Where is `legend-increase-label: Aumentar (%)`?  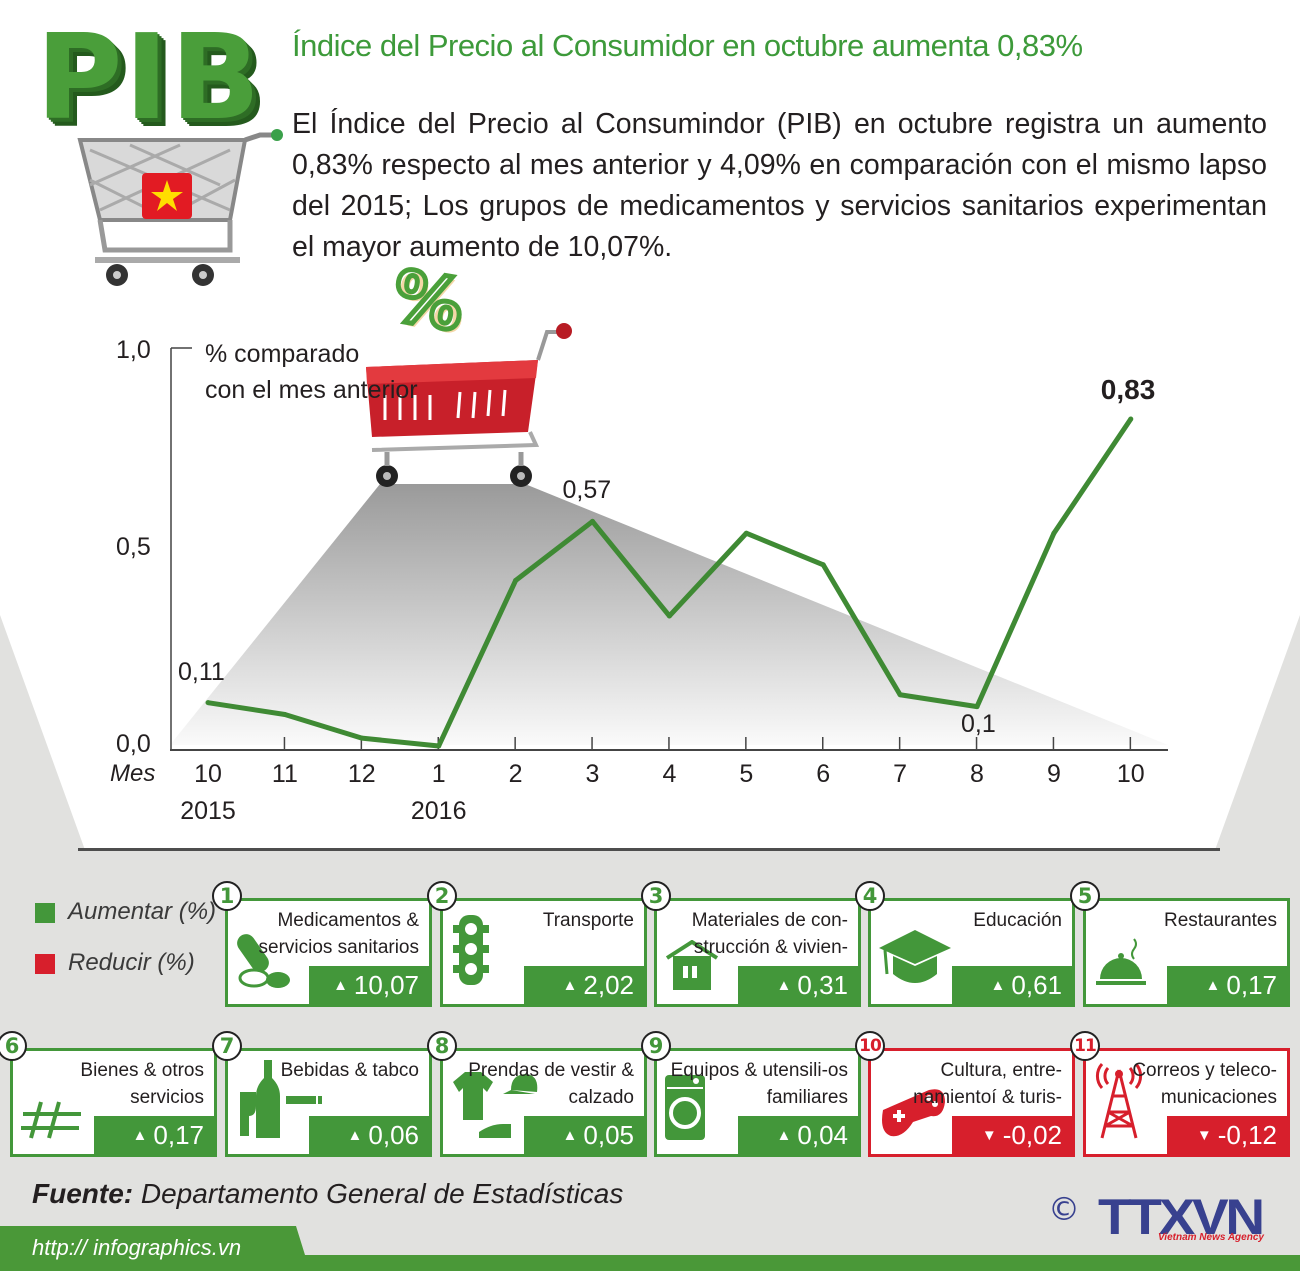 legend-increase-label: Aumentar (%) is located at coordinates (142, 911).